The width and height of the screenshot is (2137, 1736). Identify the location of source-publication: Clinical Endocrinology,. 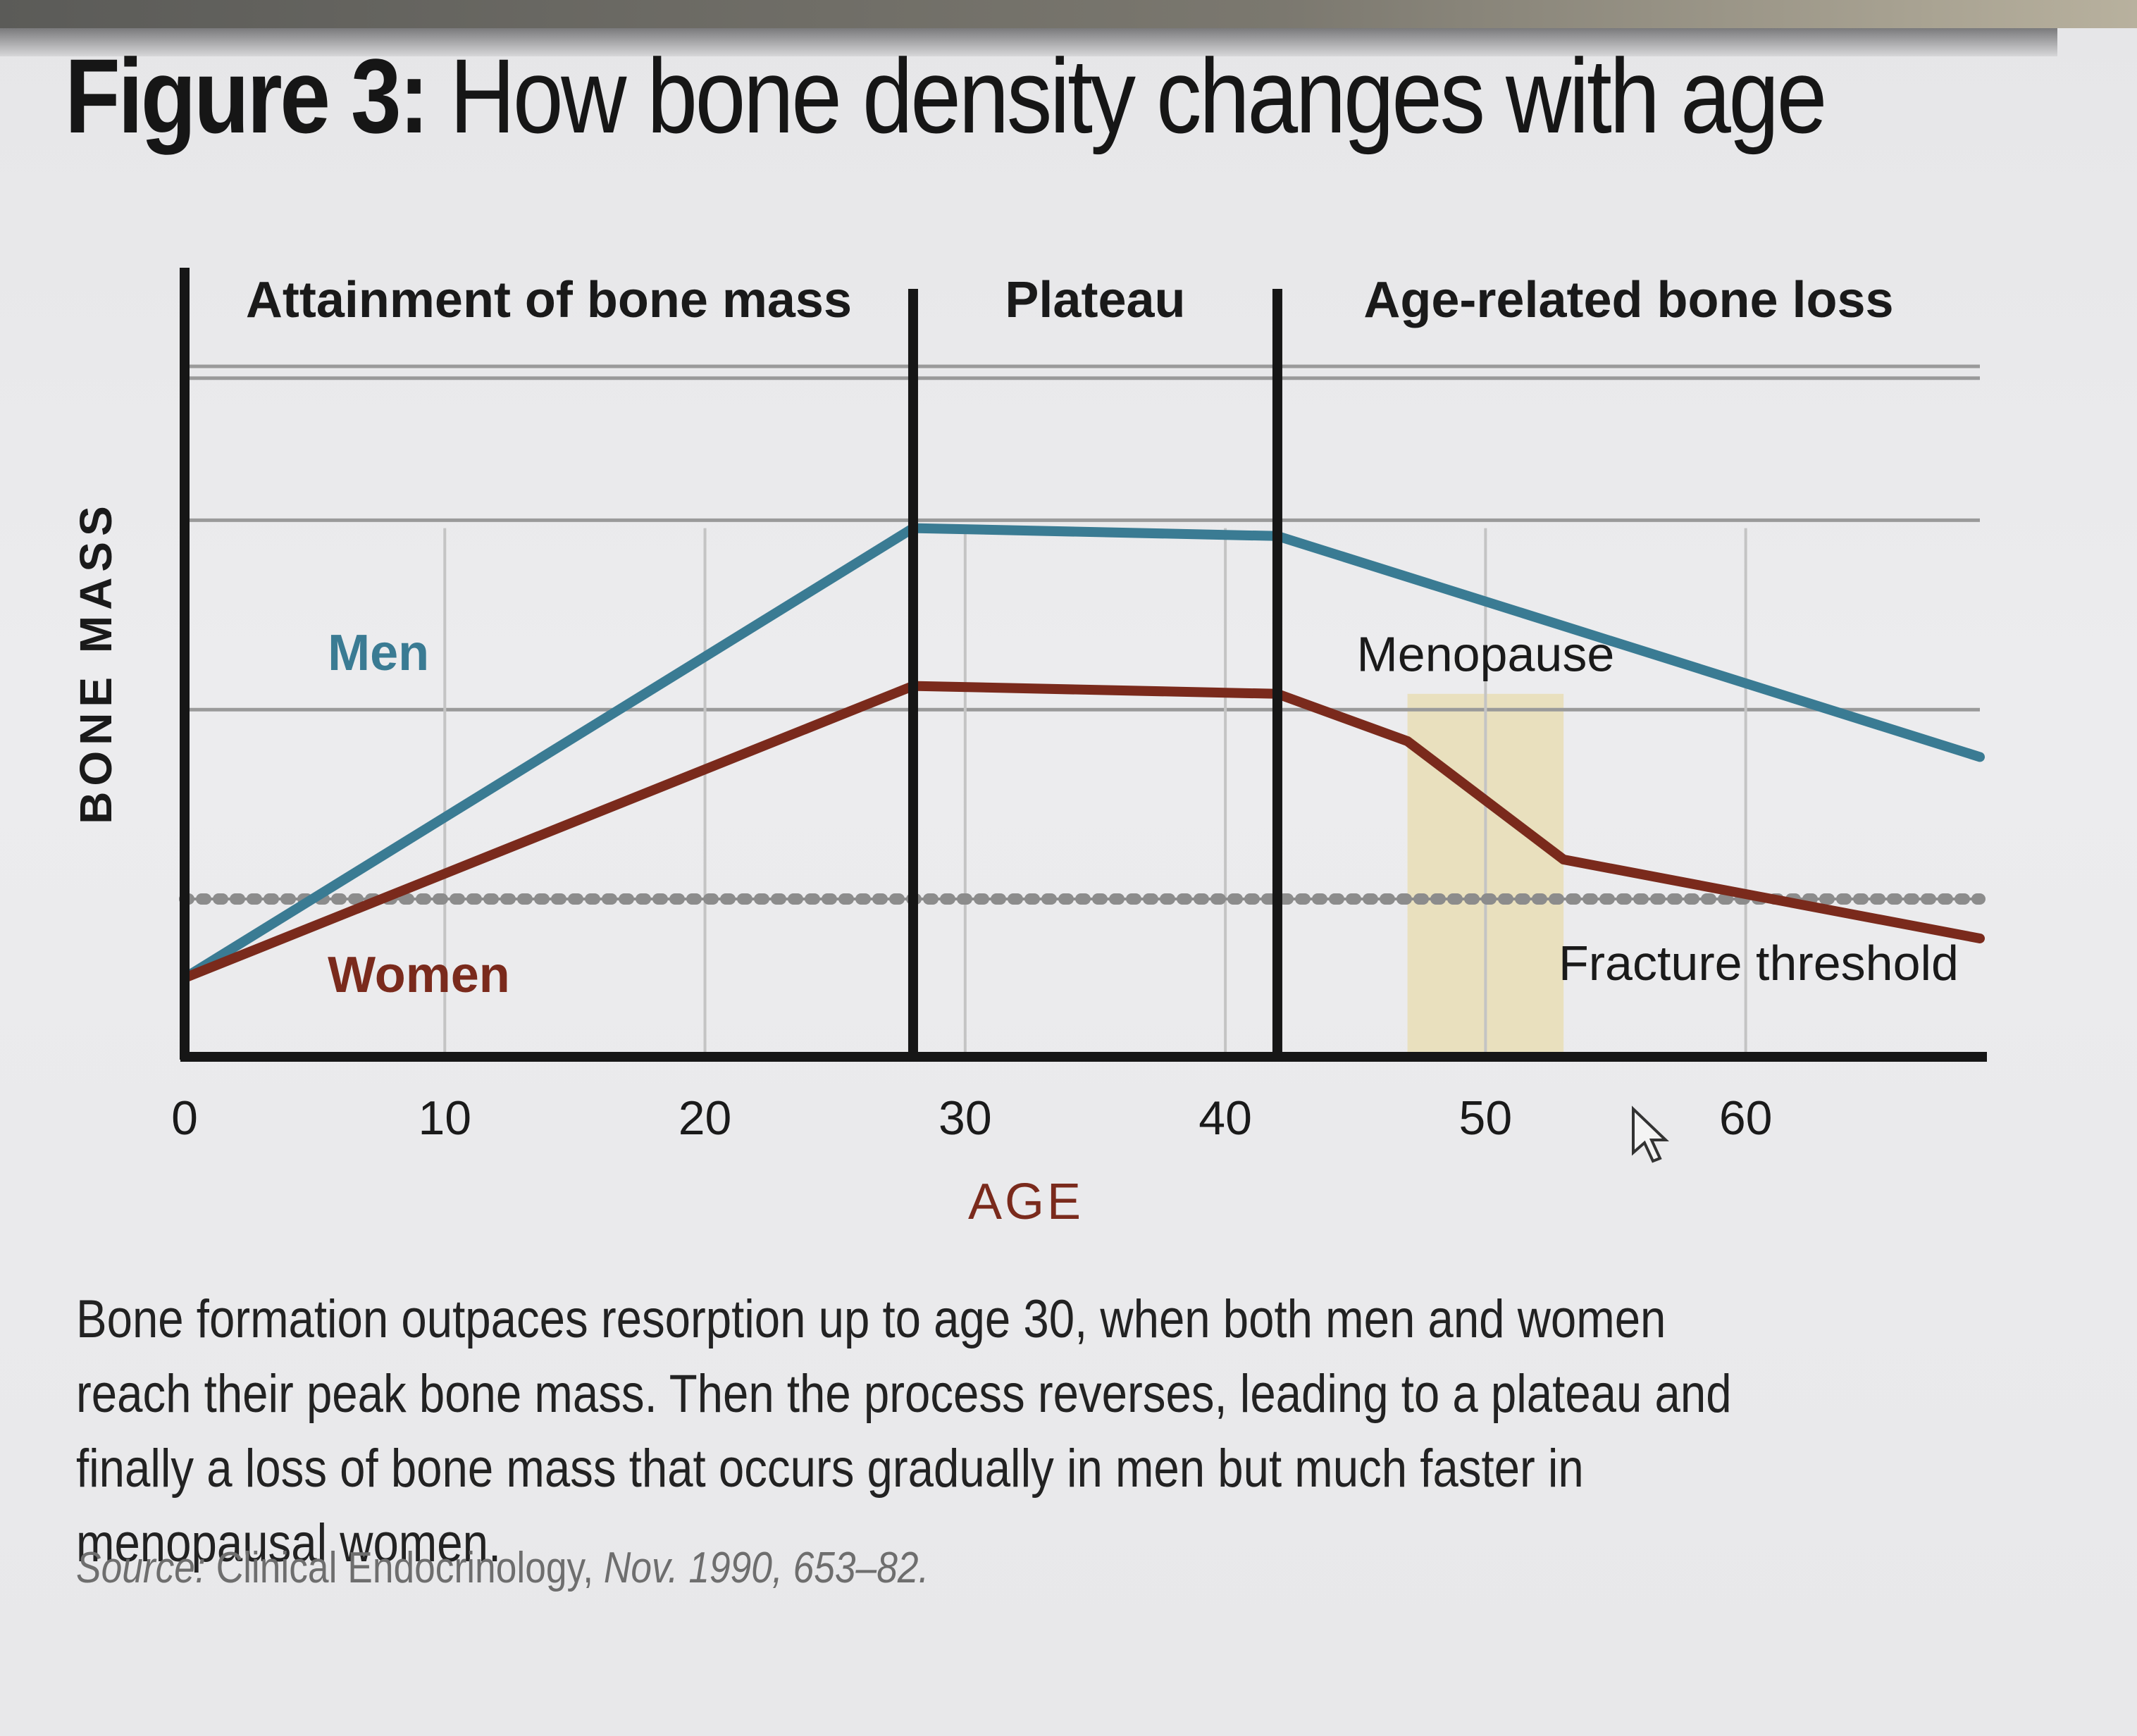
(405, 1568).